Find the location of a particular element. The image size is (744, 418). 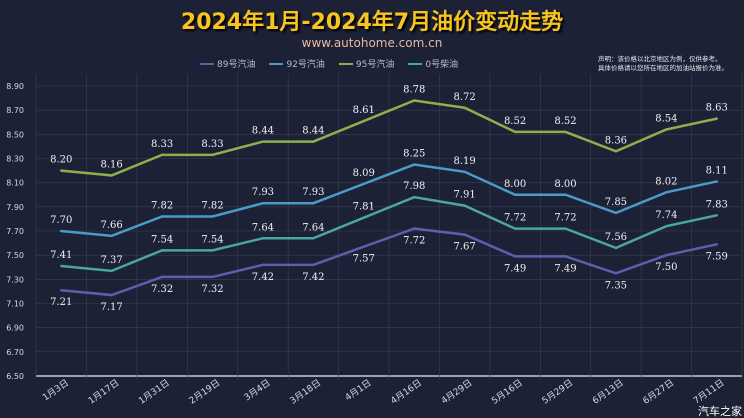

x-tick-label: 6月13日 is located at coordinates (608, 391).